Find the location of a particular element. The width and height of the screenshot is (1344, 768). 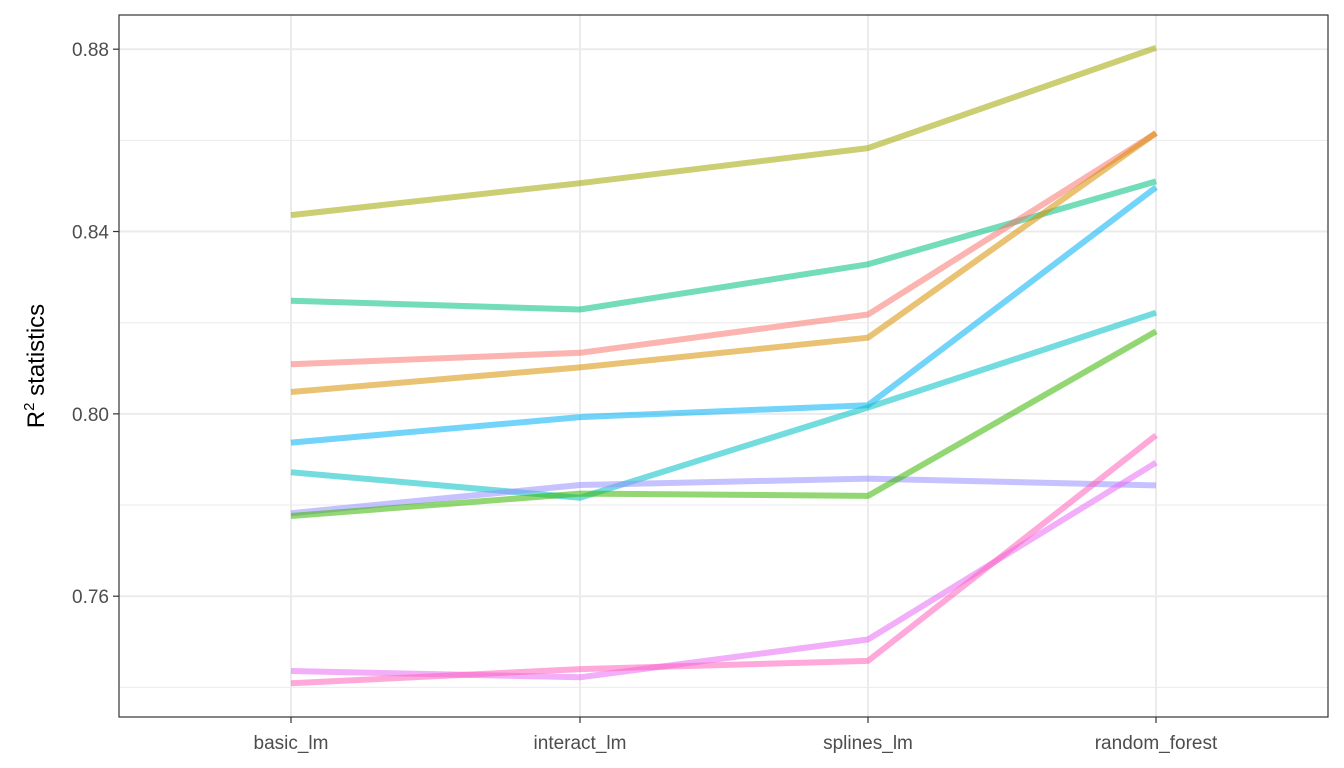

x-tick-label: interact_lm is located at coordinates (580, 743).